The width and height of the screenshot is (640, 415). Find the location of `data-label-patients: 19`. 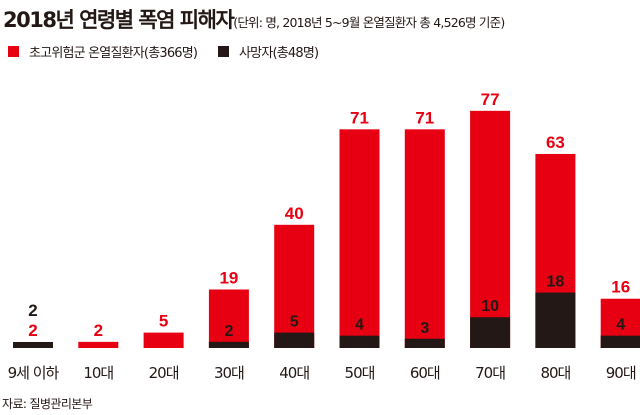

data-label-patients: 19 is located at coordinates (228, 277).